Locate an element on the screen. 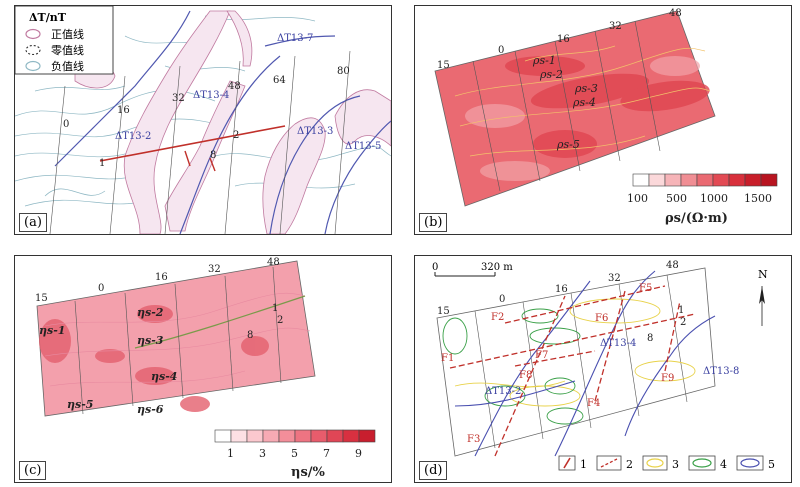  legend-item-positive: 正值线 is located at coordinates (67, 34).